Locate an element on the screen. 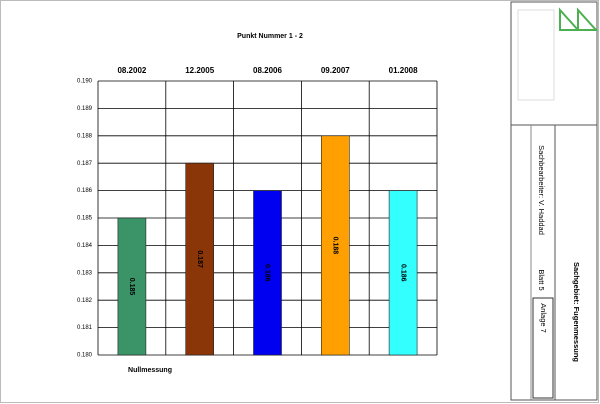 Image resolution: width=600 pixels, height=404 pixels. y-tick-label: 0.186 is located at coordinates (85, 191).